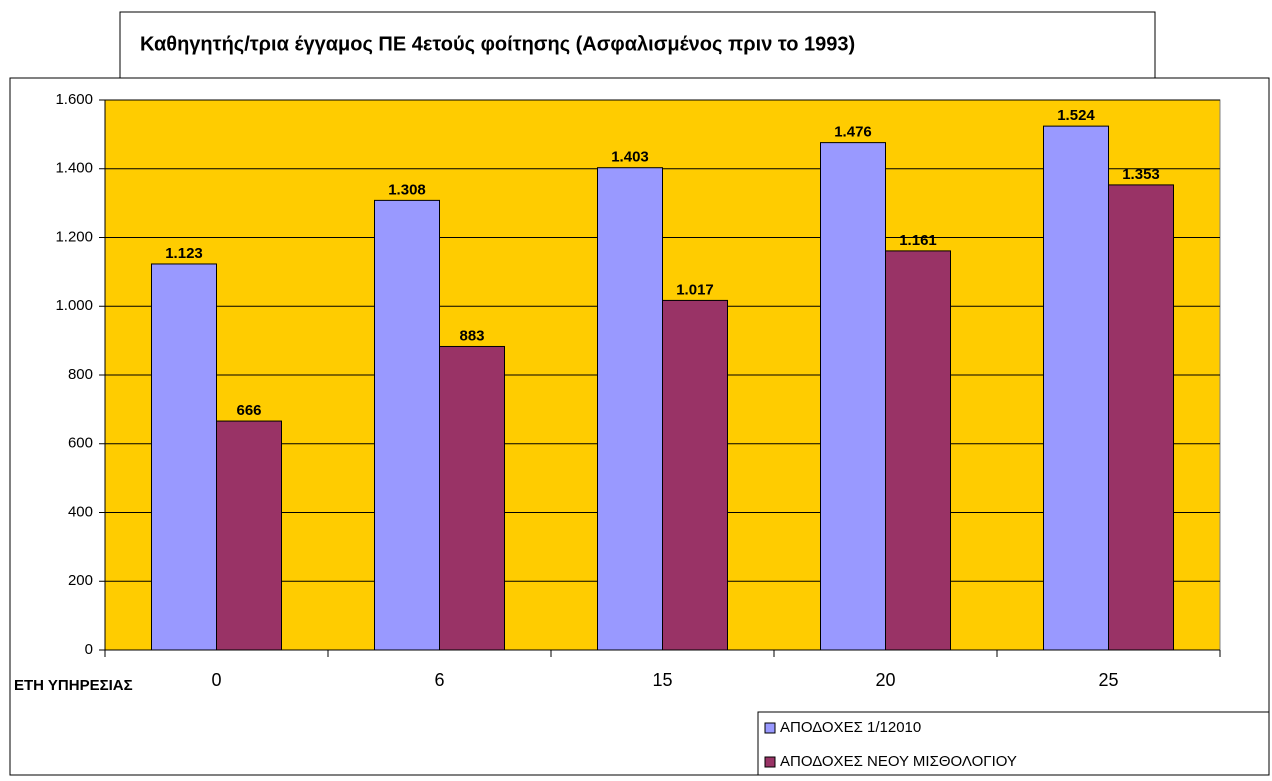 This screenshot has height=781, width=1272. I want to click on data-label: 1.123, so click(184, 253).